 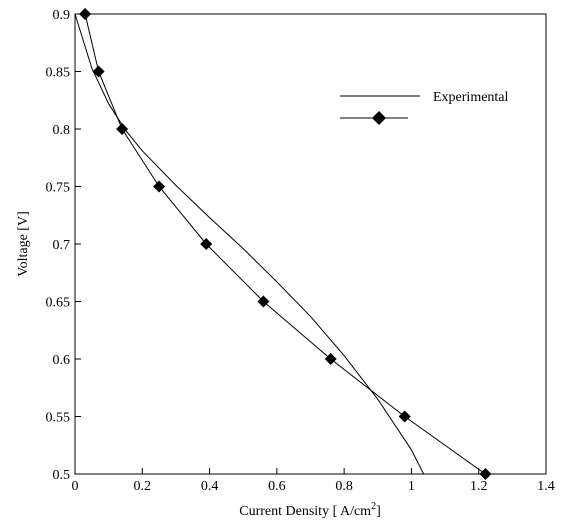 I want to click on x-tick-label: 1, so click(x=411, y=486).